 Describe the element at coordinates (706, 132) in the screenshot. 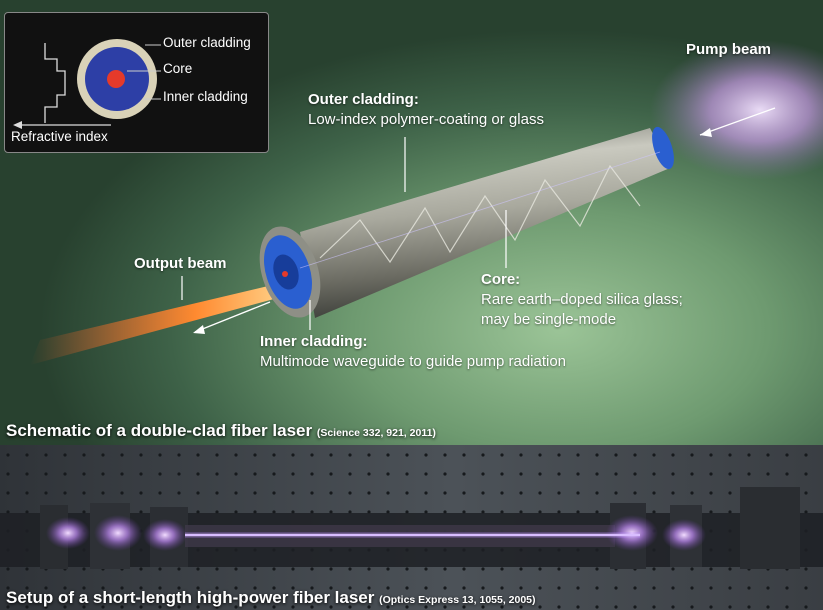

I see `pump-arrow-head` at that location.